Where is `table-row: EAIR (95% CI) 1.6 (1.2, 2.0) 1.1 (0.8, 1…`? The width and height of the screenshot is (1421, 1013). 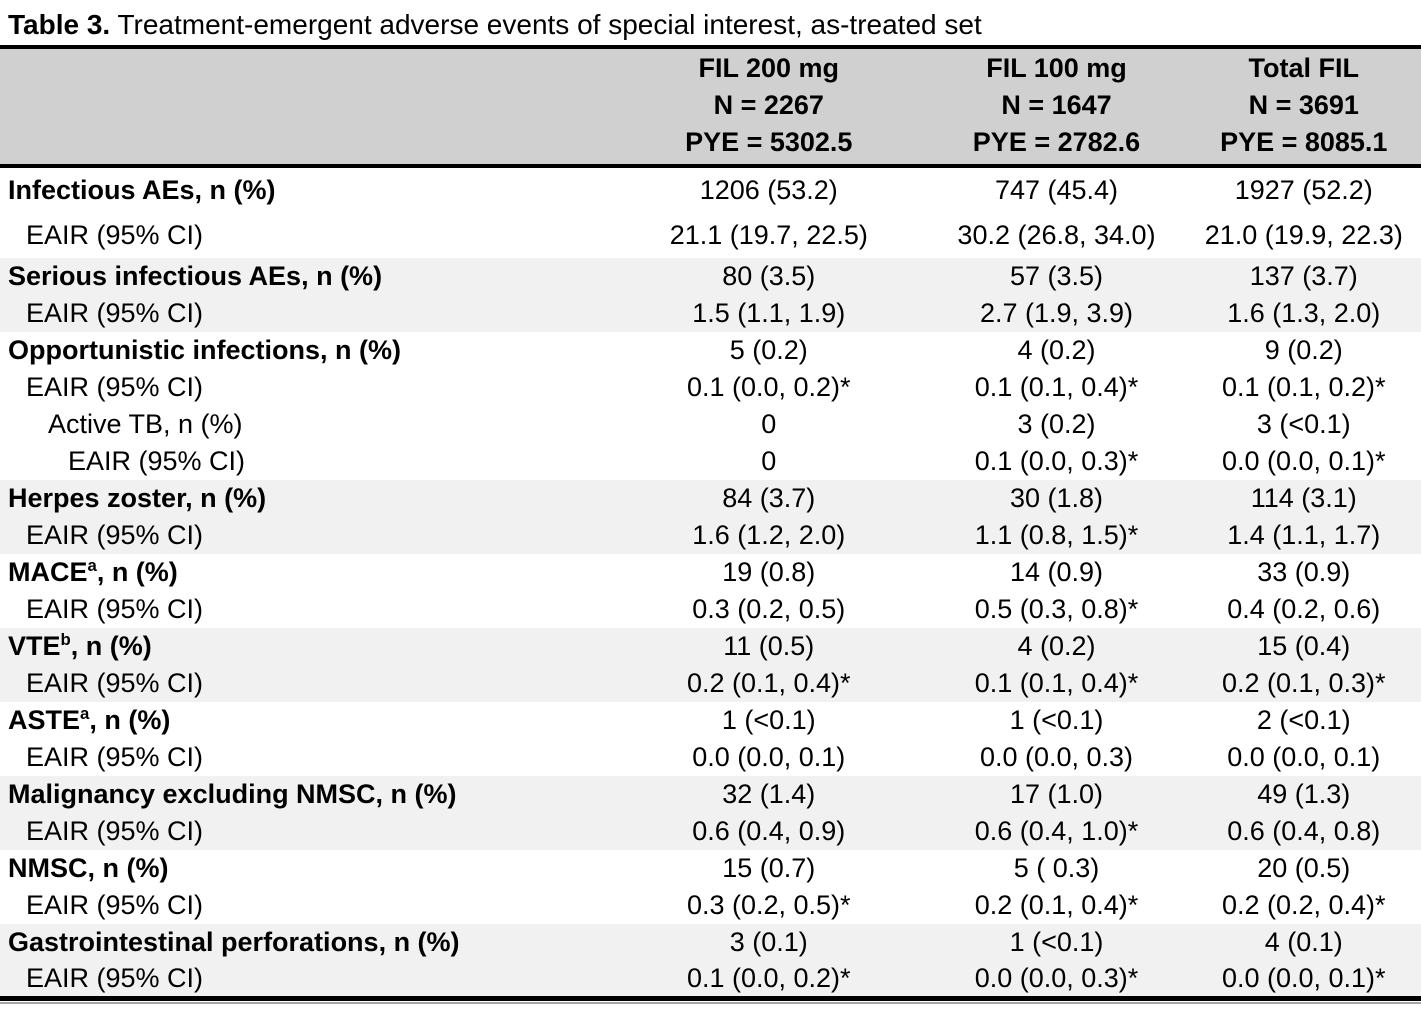
table-row: EAIR (95% CI) 1.6 (1.2, 2.0) 1.1 (0.8, 1… is located at coordinates (710, 535).